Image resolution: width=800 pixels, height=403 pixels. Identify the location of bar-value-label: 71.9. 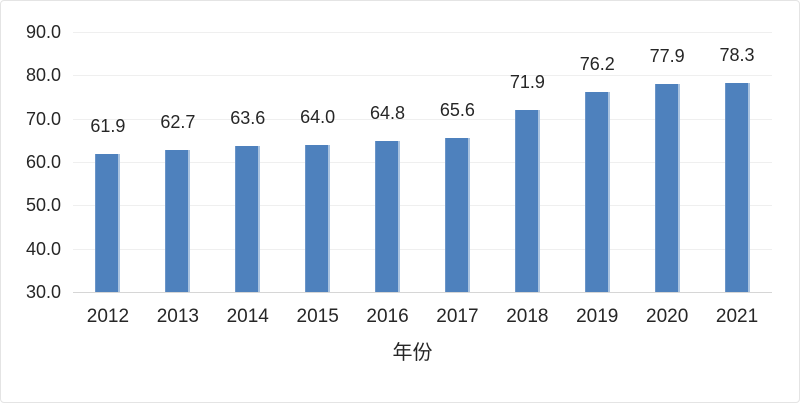
(527, 82).